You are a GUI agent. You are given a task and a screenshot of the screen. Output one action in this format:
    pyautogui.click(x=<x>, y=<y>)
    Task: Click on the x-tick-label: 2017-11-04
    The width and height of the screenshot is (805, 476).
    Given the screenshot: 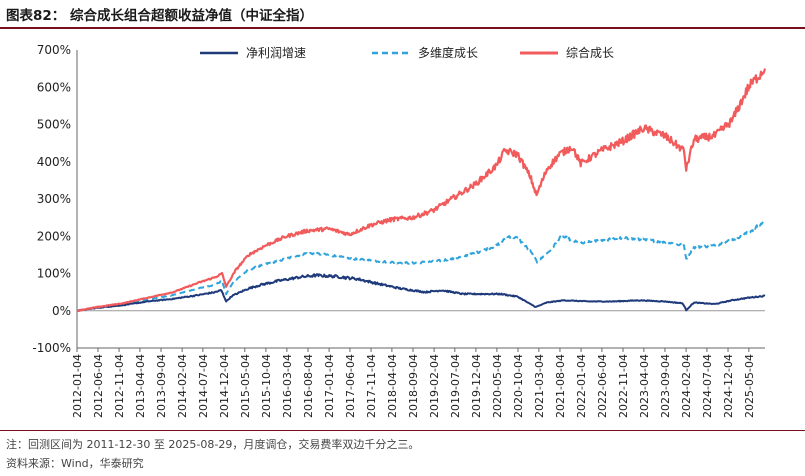 What is the action you would take?
    pyautogui.click(x=371, y=386)
    